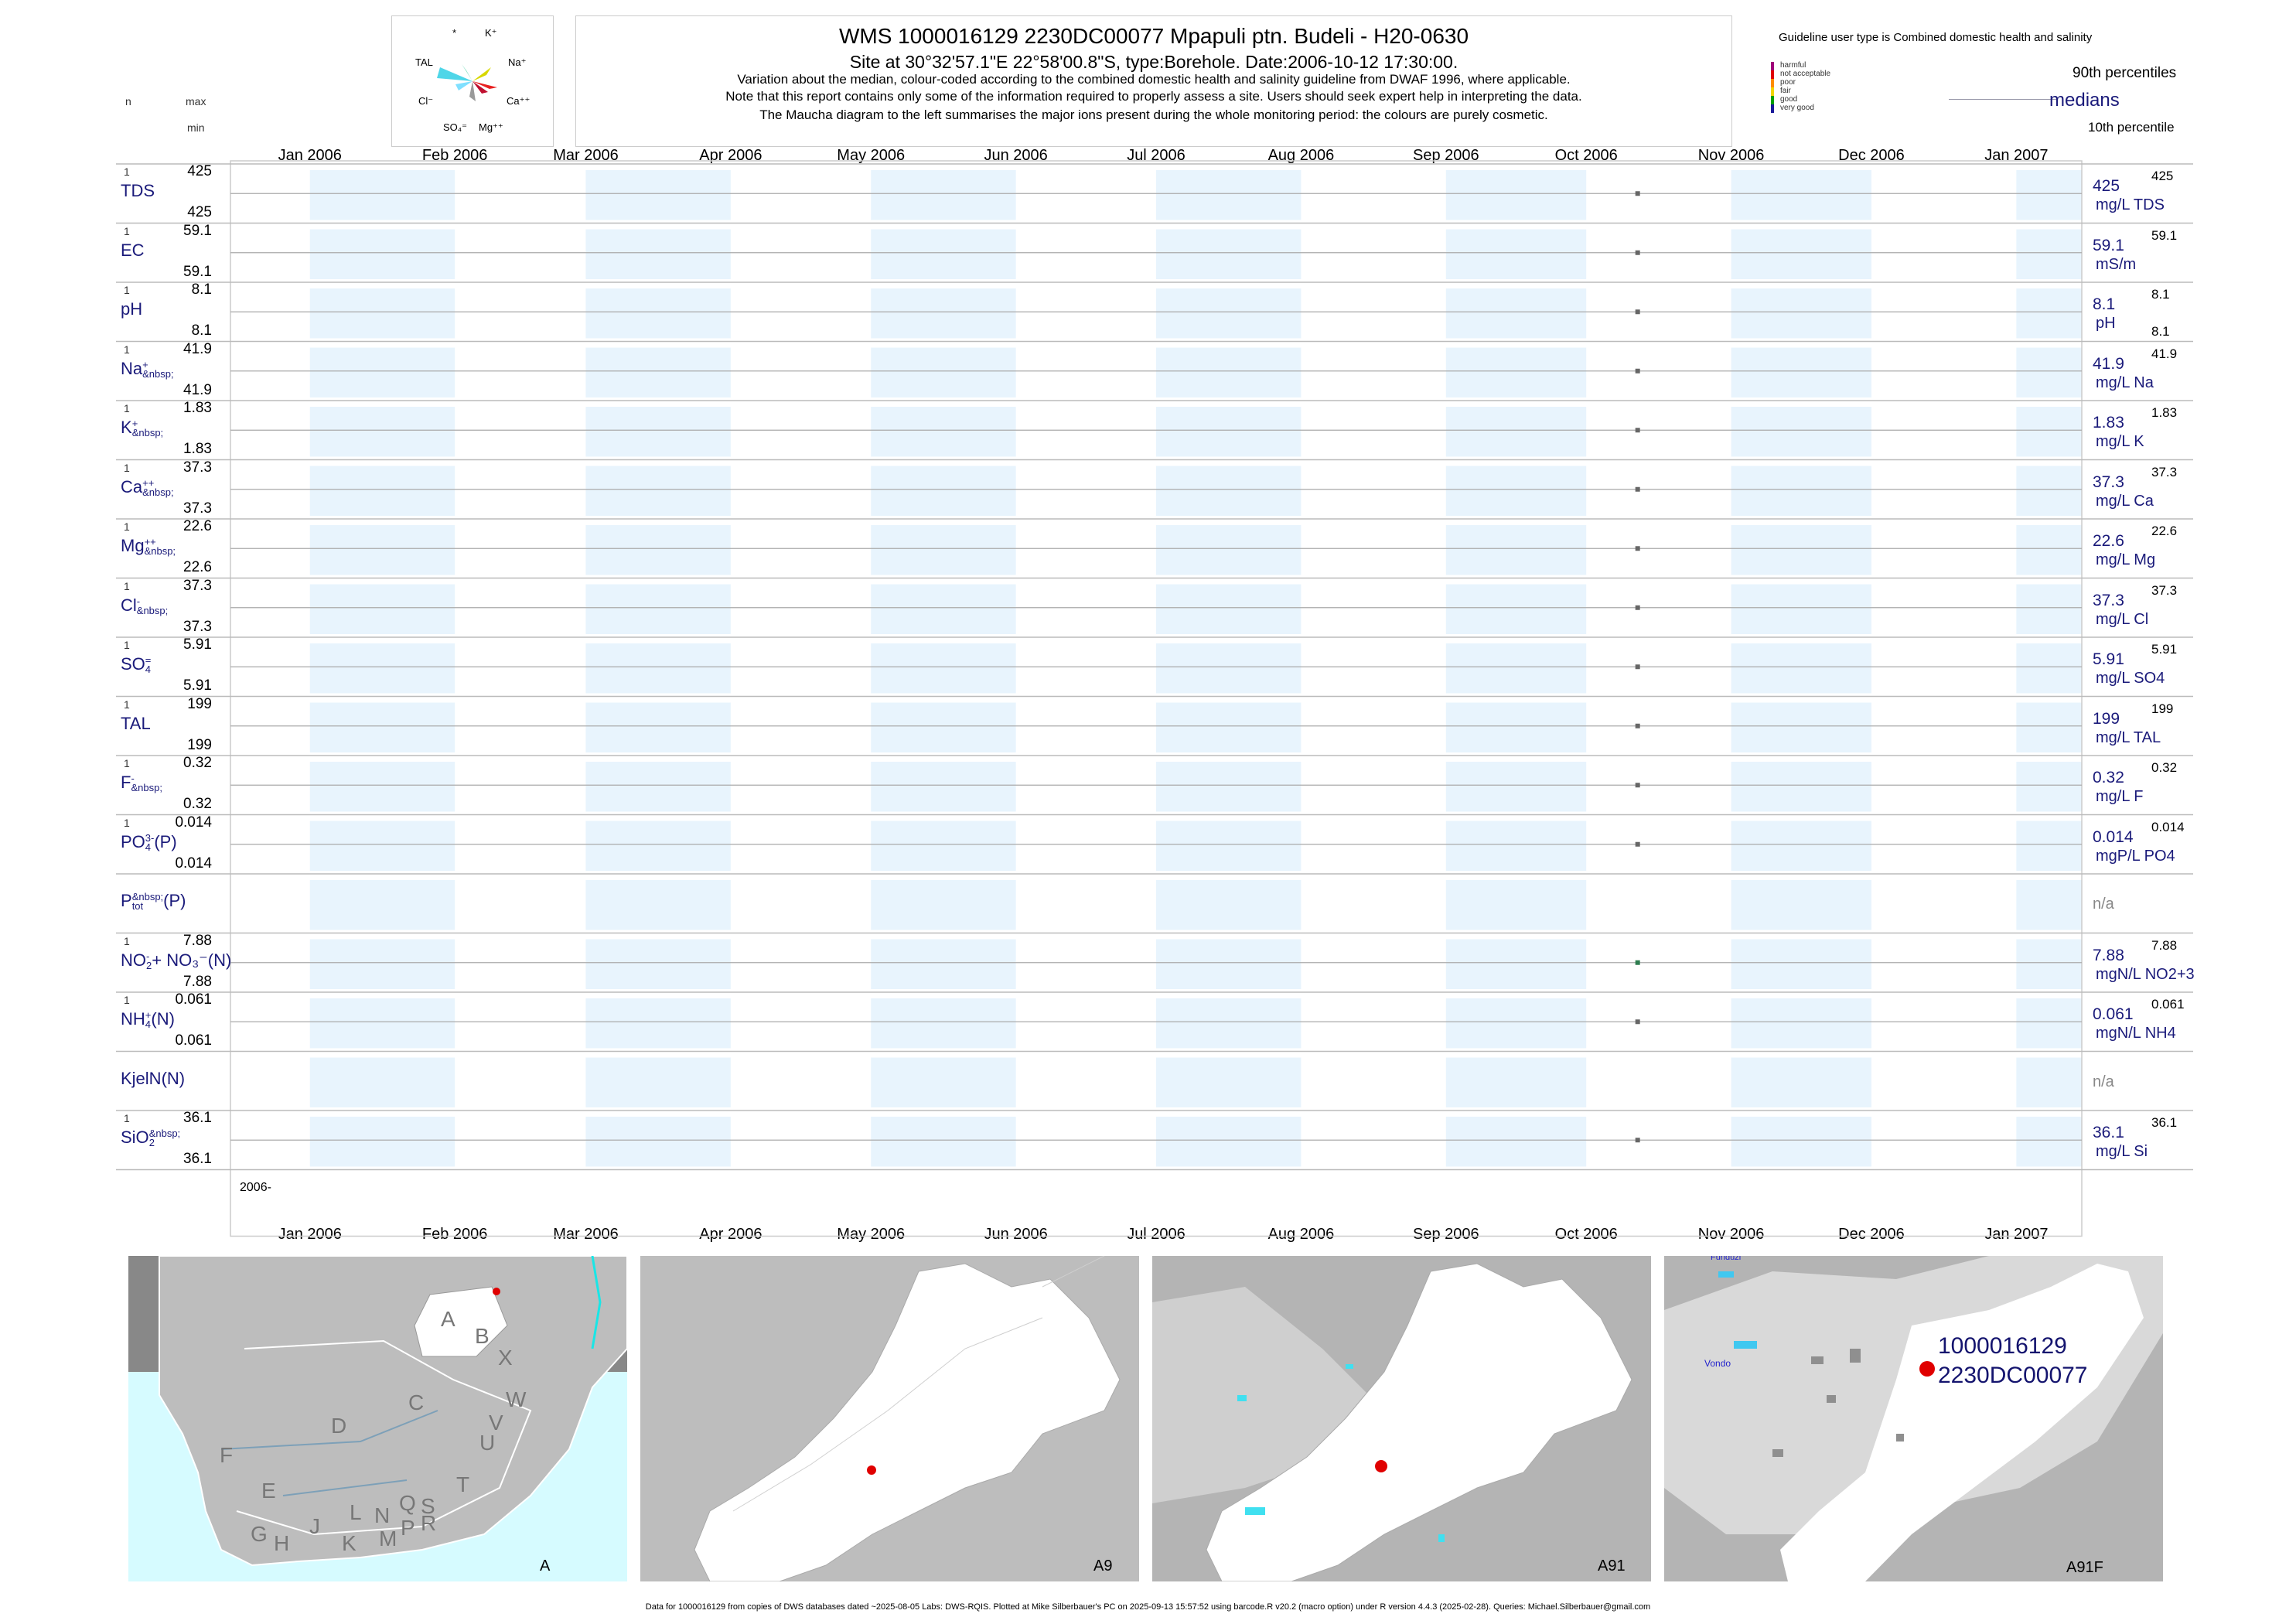 The width and height of the screenshot is (2296, 1624). What do you see at coordinates (2135, 856) in the screenshot?
I see `row-unit-11: mgP/L PO4` at bounding box center [2135, 856].